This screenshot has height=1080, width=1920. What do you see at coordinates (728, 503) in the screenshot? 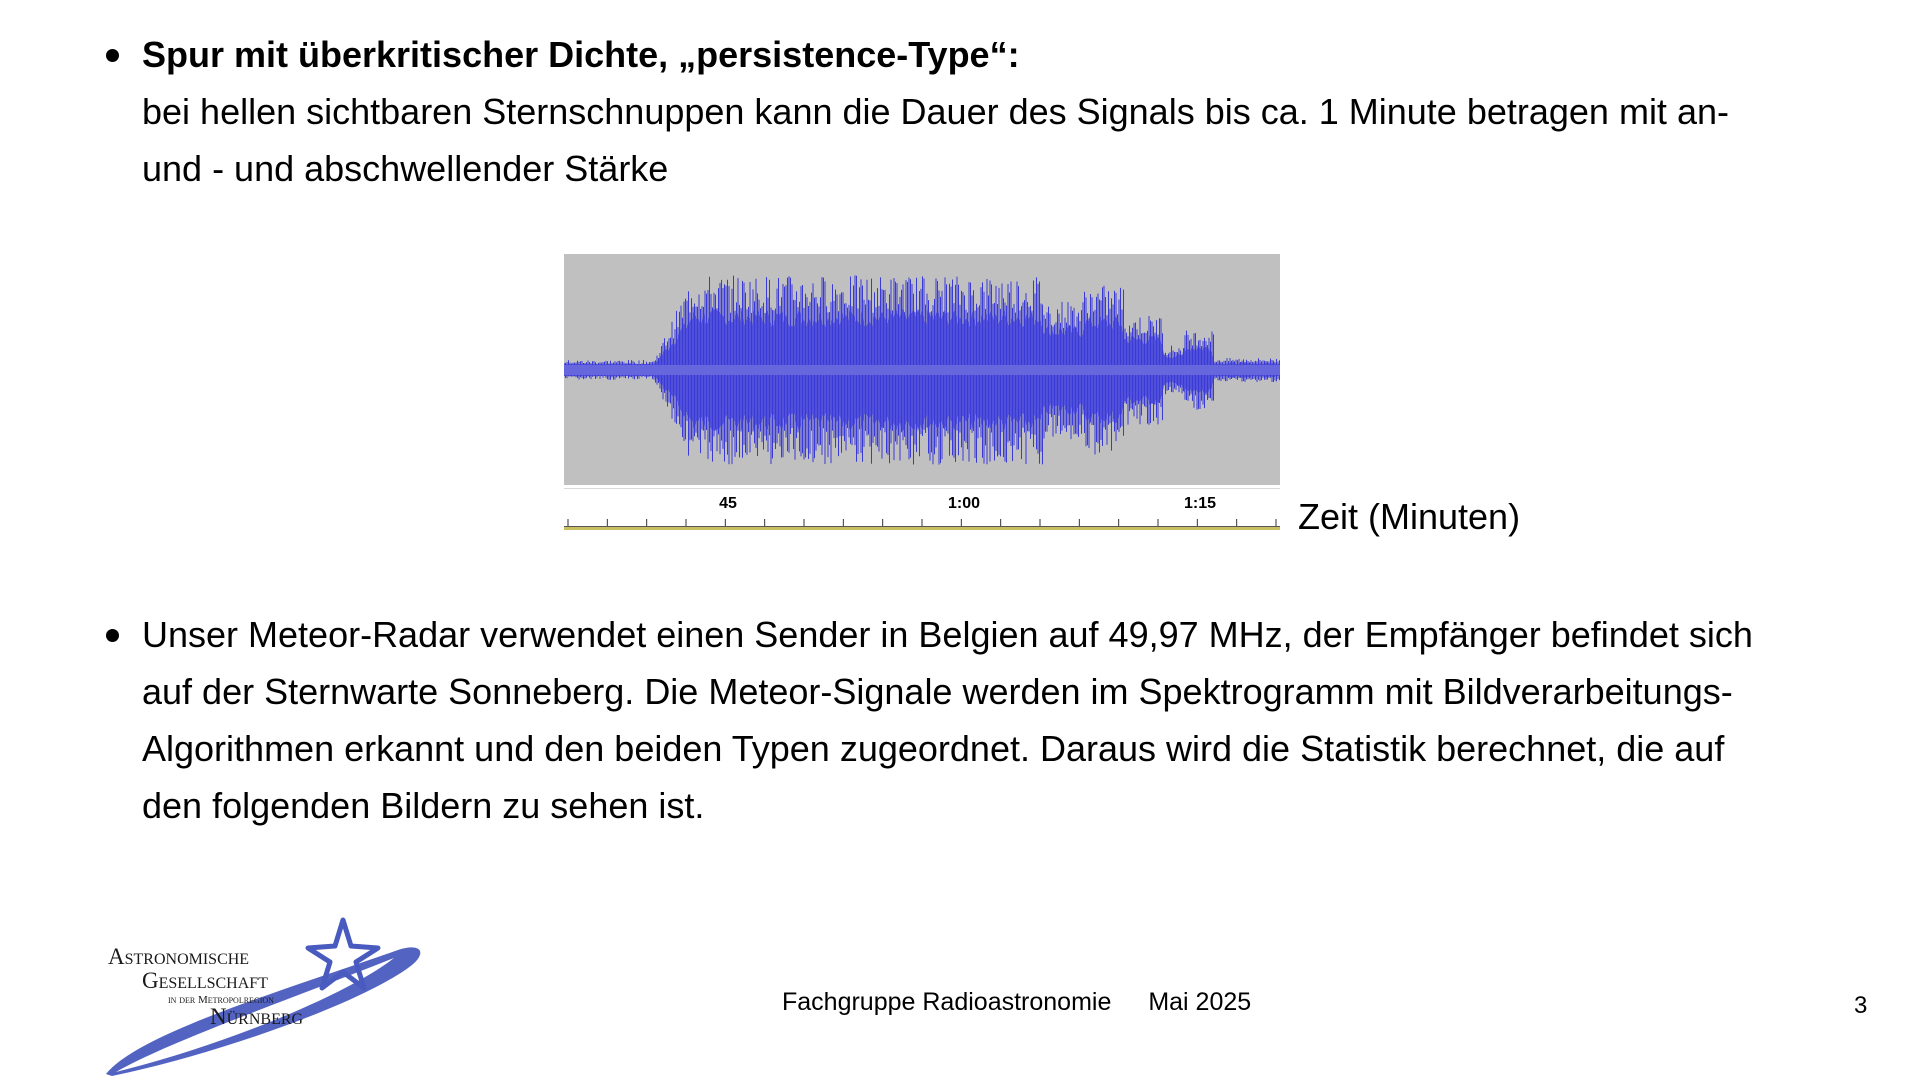
I see `tick-label-45: 45` at bounding box center [728, 503].